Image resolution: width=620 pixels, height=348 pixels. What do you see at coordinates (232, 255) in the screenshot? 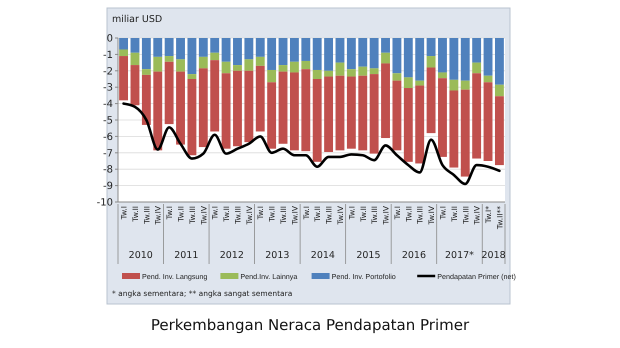
I see `text: 2012` at bounding box center [232, 255].